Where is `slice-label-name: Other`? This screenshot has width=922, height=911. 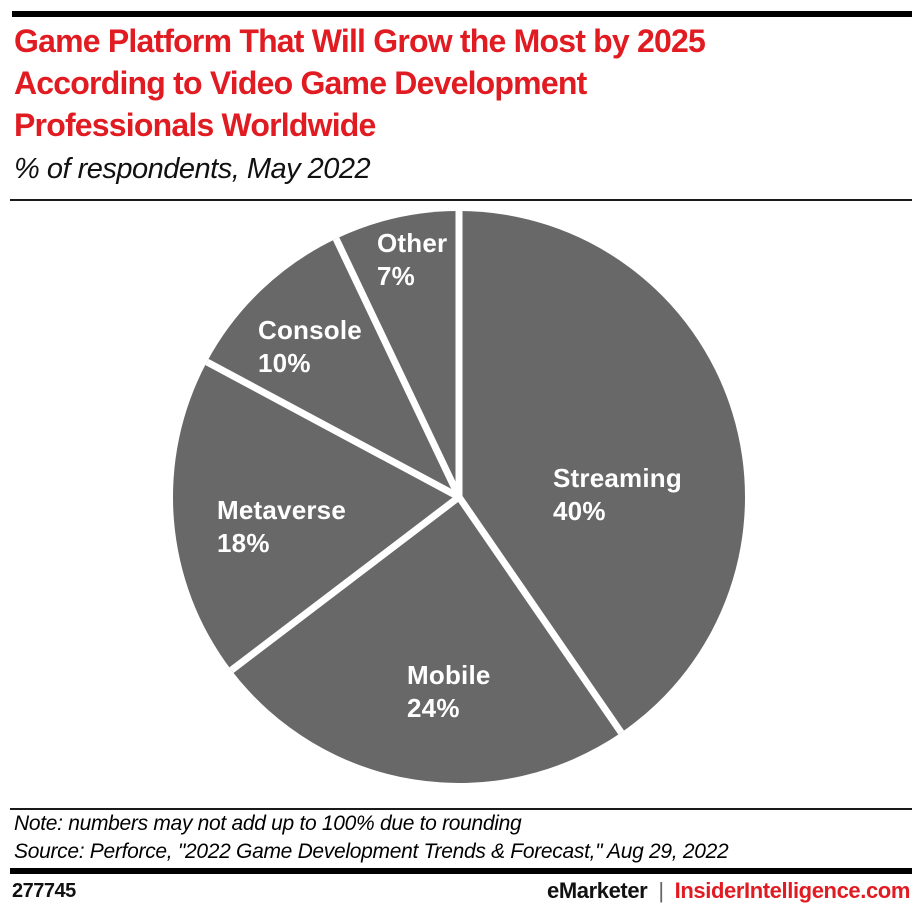 slice-label-name: Other is located at coordinates (412, 243).